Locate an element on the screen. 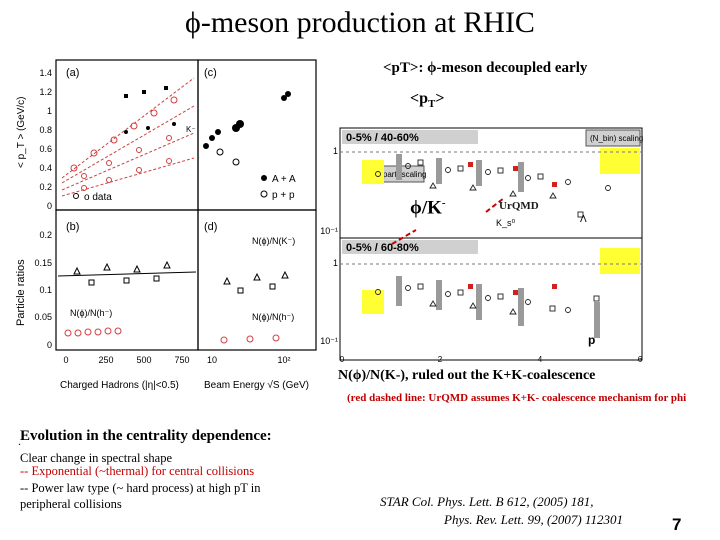 The width and height of the screenshot is (720, 540). panel-d-points is located at coordinates (256, 282).